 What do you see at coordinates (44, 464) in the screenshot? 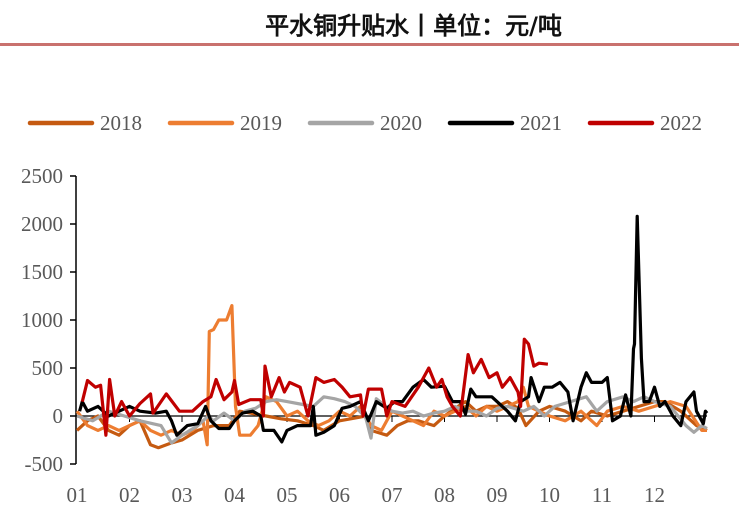
I see `y-tick-label: -500` at bounding box center [44, 464].